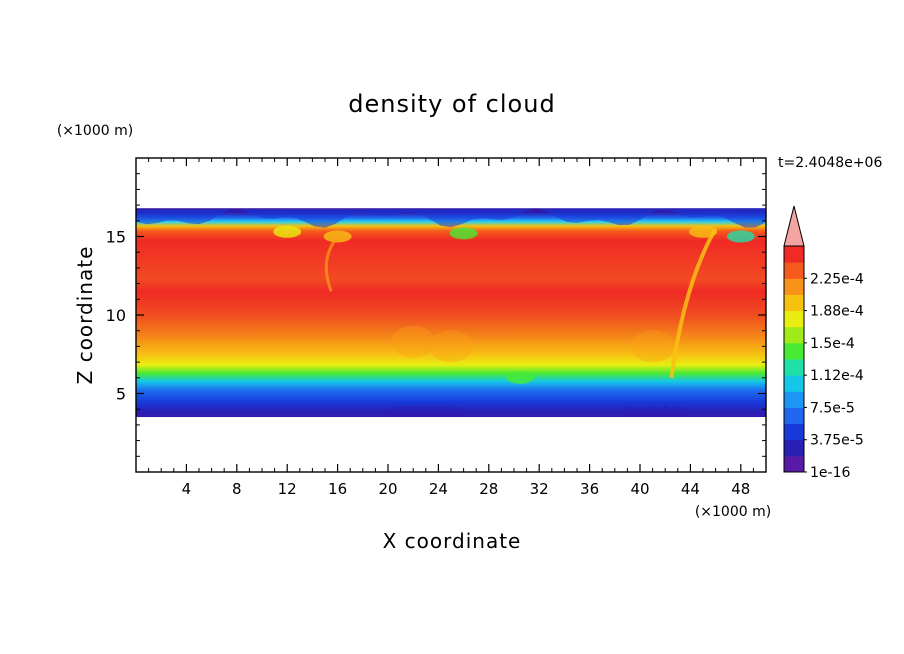 This screenshot has width=904, height=654. What do you see at coordinates (121, 394) in the screenshot?
I see `y-tick-label: 5` at bounding box center [121, 394].